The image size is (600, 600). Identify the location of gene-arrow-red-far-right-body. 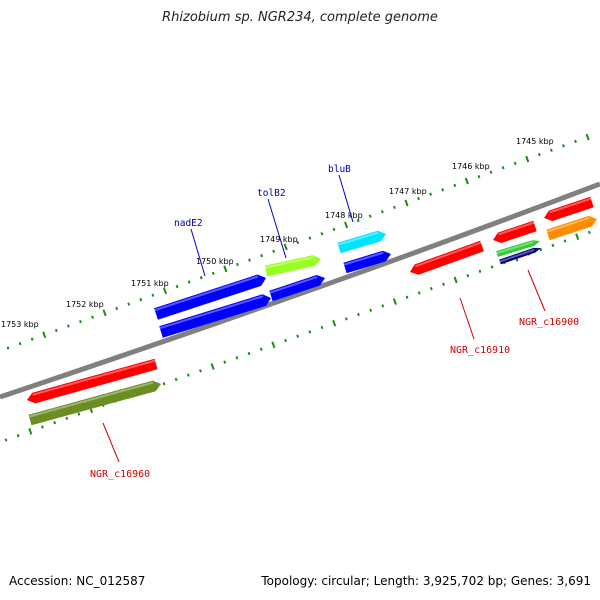
(569, 208).